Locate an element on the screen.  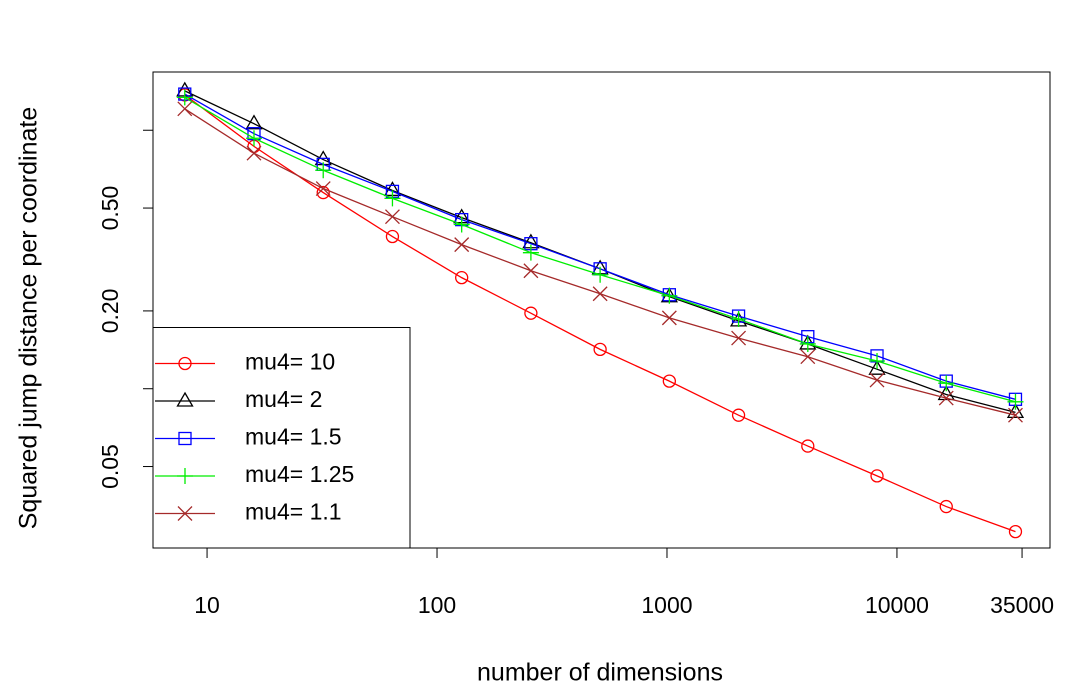
x-axis-label: number of dimensions is located at coordinates (600, 673).